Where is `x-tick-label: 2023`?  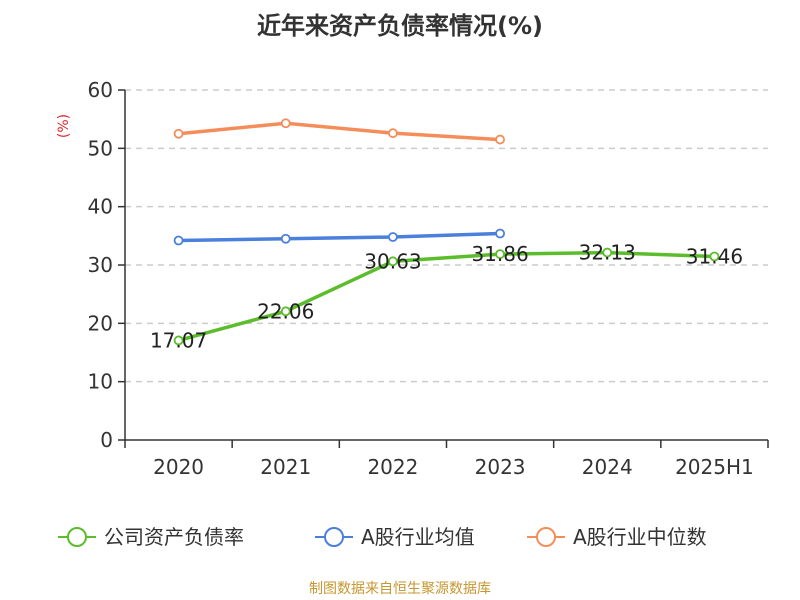
x-tick-label: 2023 is located at coordinates (500, 467).